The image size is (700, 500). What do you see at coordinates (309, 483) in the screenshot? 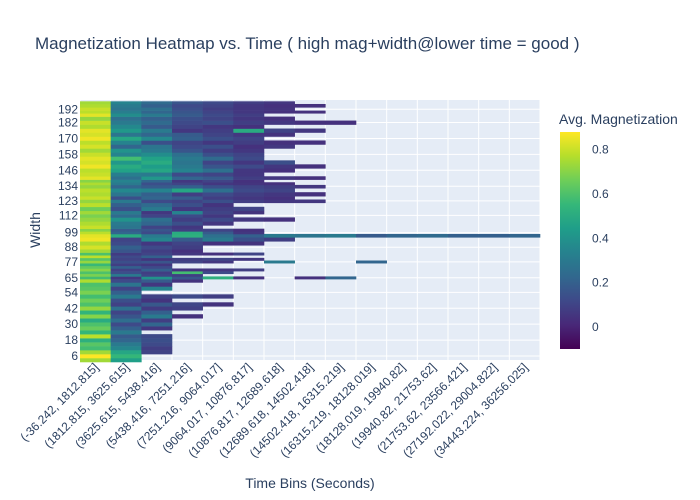
I see `x-axis-title: Time Bins (Seconds)` at bounding box center [309, 483].